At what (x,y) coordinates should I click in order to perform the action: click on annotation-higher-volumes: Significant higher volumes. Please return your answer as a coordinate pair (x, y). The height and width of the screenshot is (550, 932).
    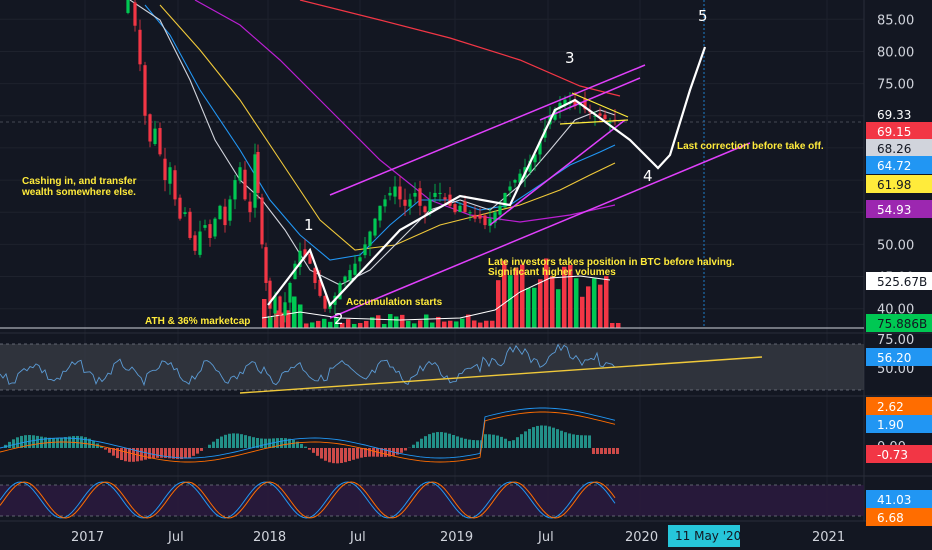
    Looking at the image, I should click on (552, 272).